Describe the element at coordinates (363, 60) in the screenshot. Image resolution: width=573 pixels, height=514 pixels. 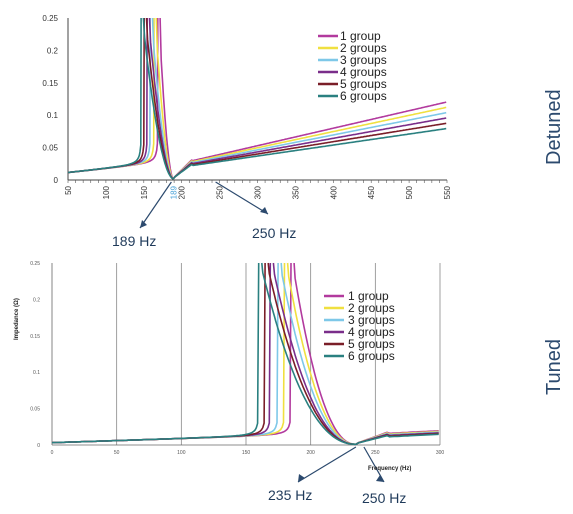
I see `detuned-legend-label-3-groups: 3 groups` at that location.